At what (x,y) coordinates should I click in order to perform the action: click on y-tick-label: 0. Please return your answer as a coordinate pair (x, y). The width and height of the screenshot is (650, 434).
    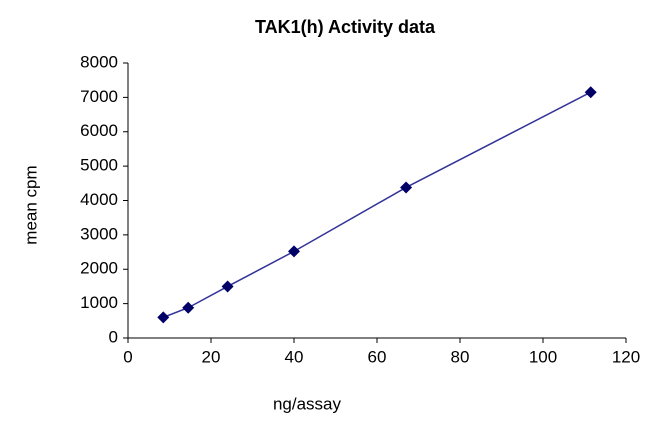
    Looking at the image, I should click on (113, 336).